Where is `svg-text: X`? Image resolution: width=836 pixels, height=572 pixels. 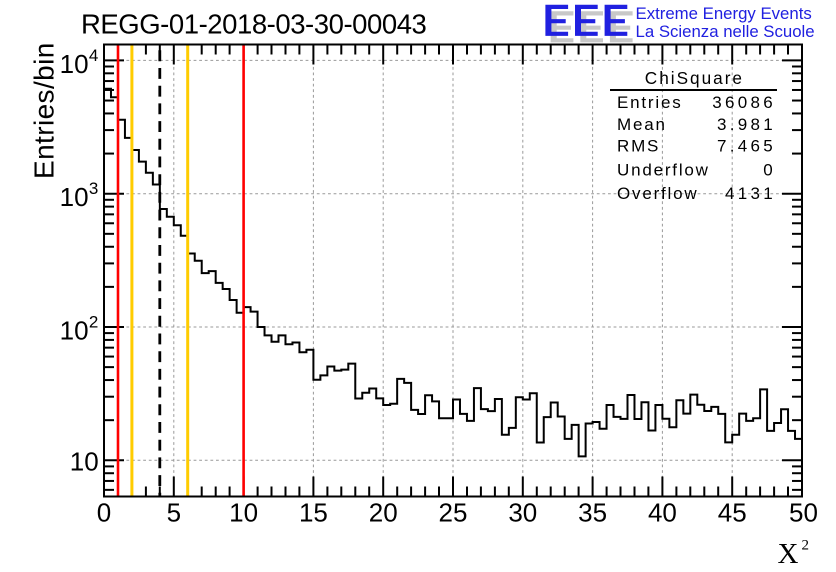 svg-text: X is located at coordinates (788, 554).